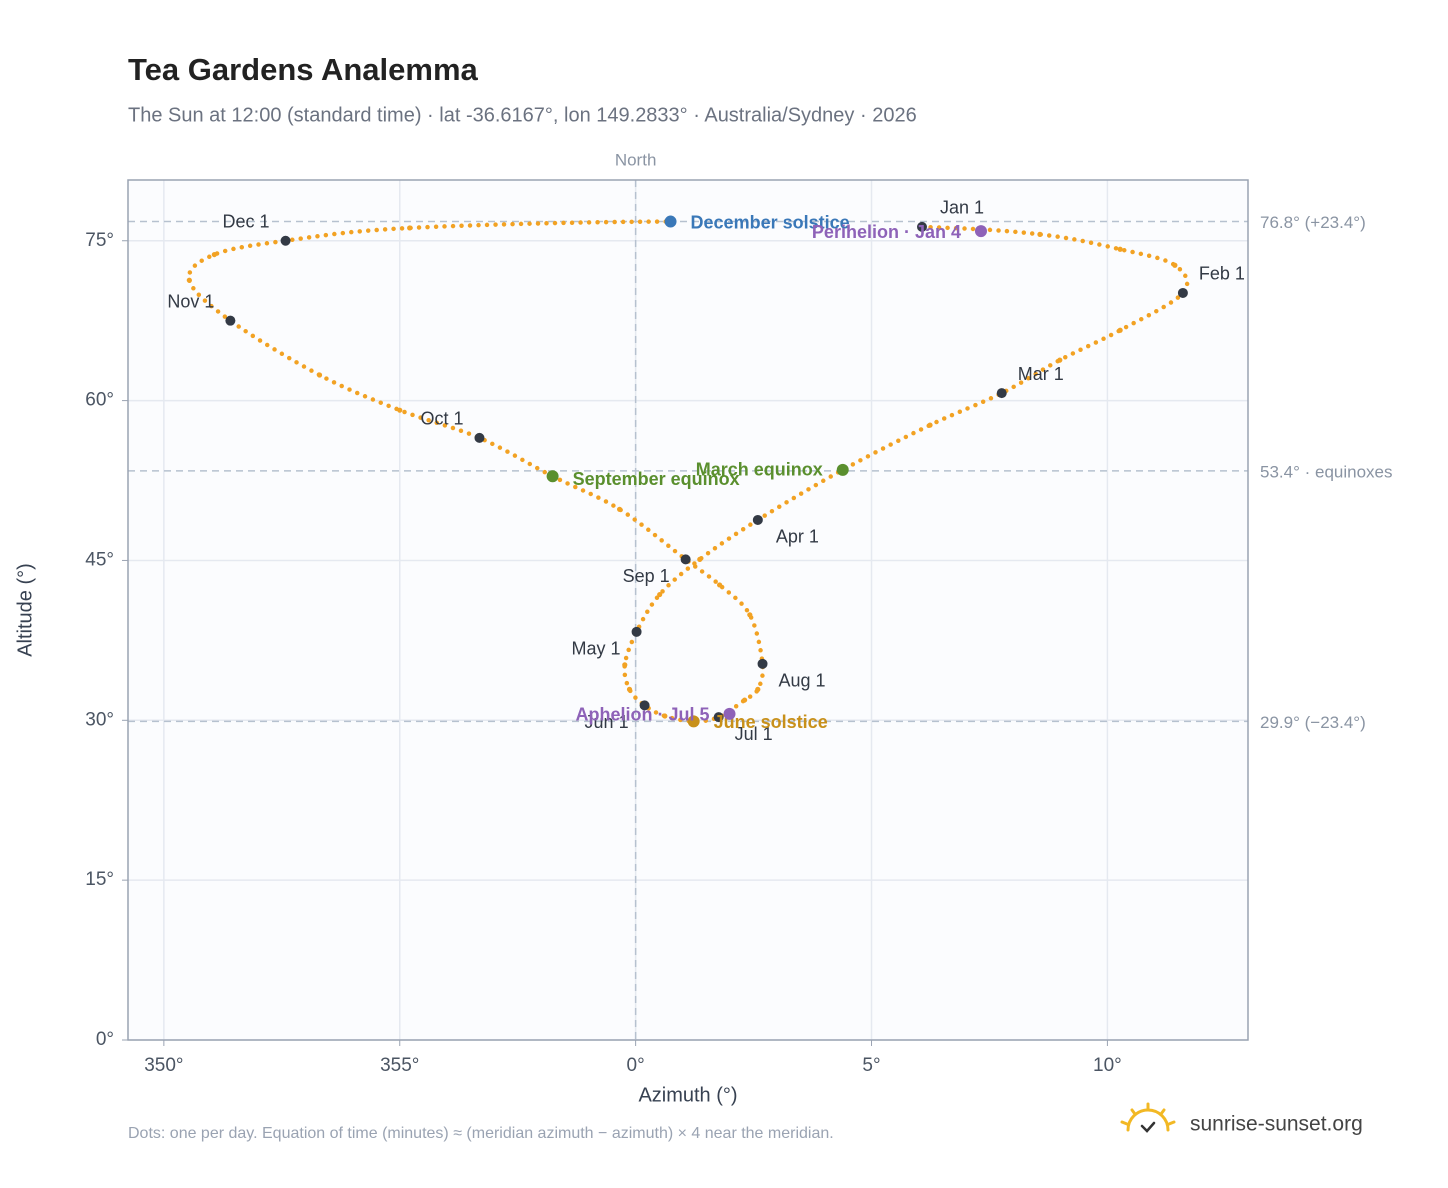  Describe the element at coordinates (636, 1065) in the screenshot. I see `x-tick-label: 0°` at that location.